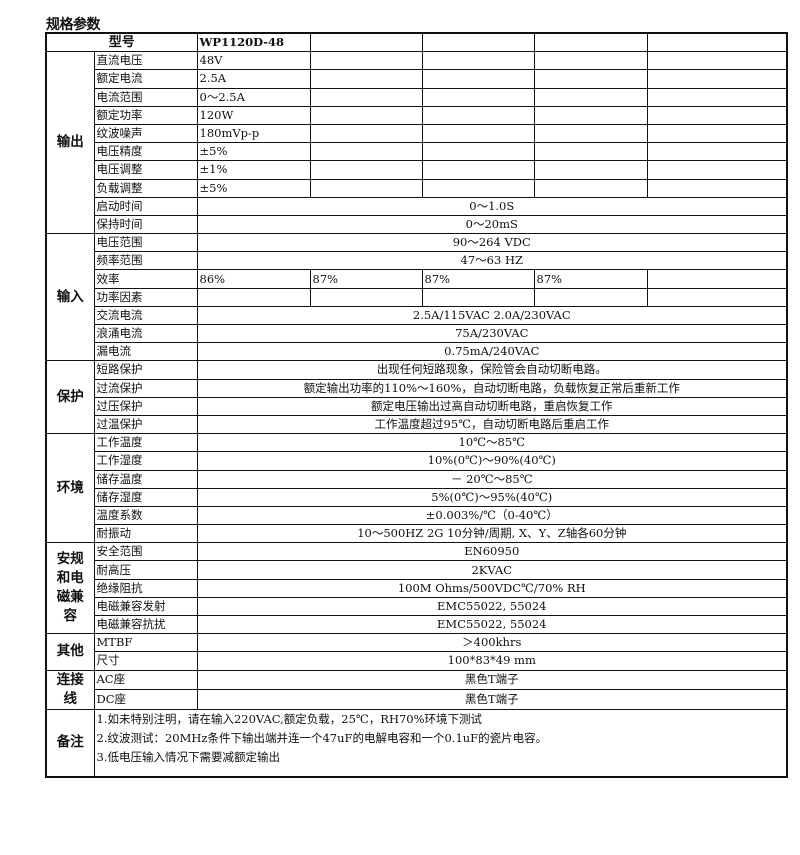  I want to click on param-label: 绝缘阻抗, so click(145, 588).